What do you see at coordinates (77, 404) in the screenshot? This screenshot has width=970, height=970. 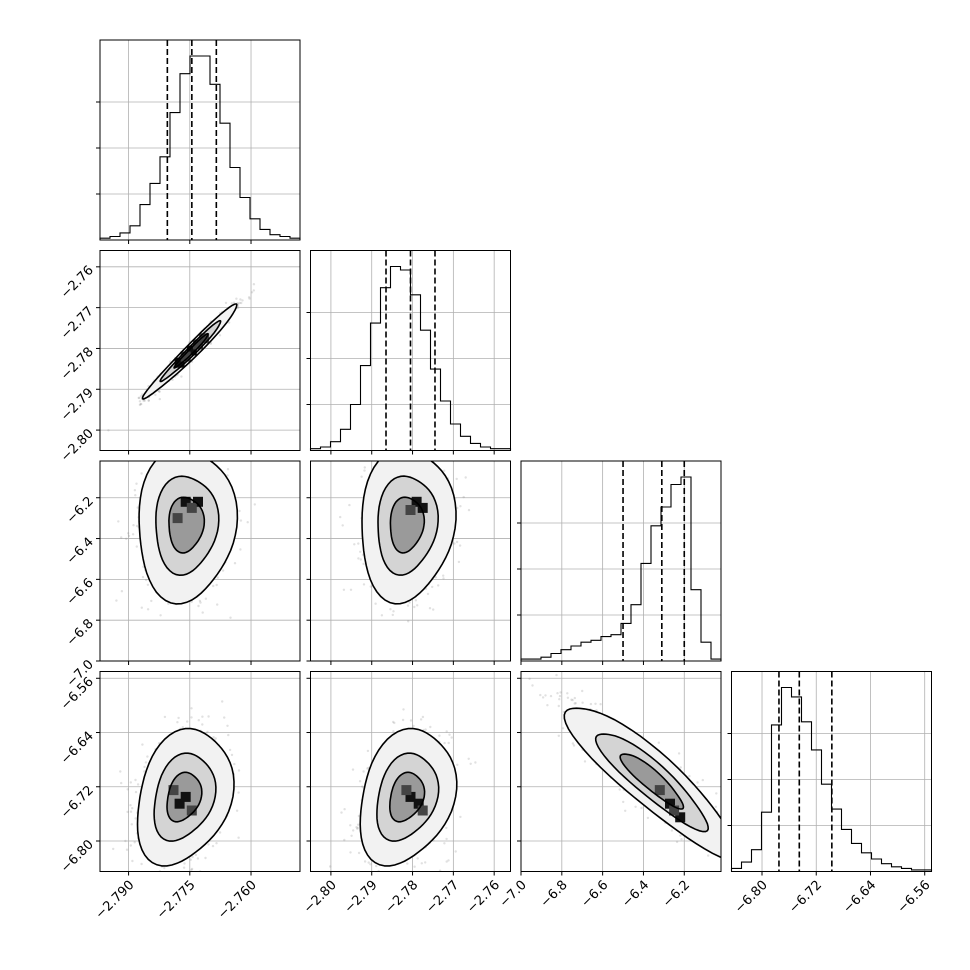 I see `y-tick-label: −2.79` at bounding box center [77, 404].